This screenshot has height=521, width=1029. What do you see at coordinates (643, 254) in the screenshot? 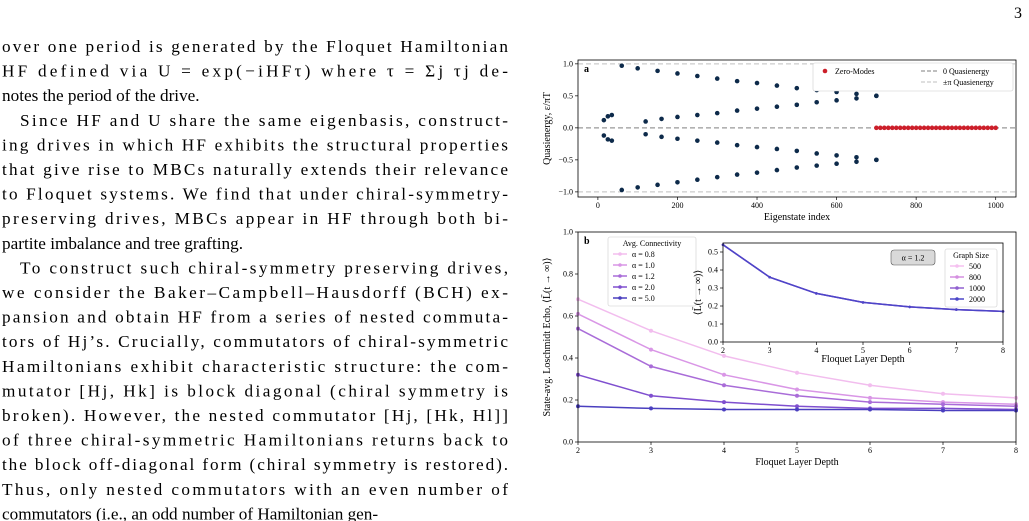
I see `legend-label: α = 0.8` at bounding box center [643, 254].